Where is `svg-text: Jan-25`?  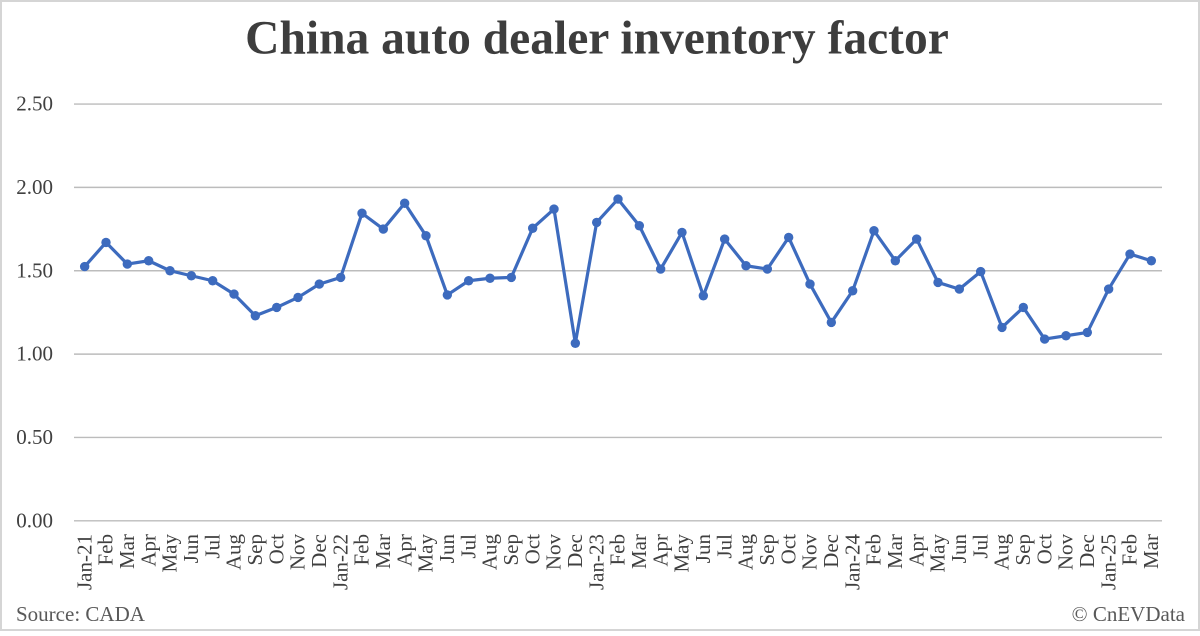 svg-text: Jan-25 is located at coordinates (1108, 562).